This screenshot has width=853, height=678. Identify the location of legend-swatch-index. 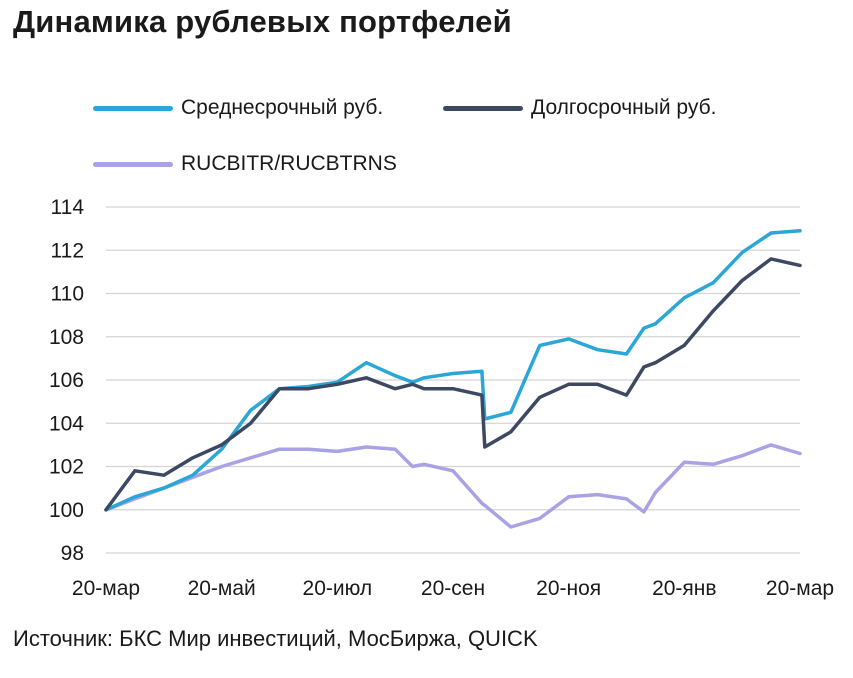
(133, 164).